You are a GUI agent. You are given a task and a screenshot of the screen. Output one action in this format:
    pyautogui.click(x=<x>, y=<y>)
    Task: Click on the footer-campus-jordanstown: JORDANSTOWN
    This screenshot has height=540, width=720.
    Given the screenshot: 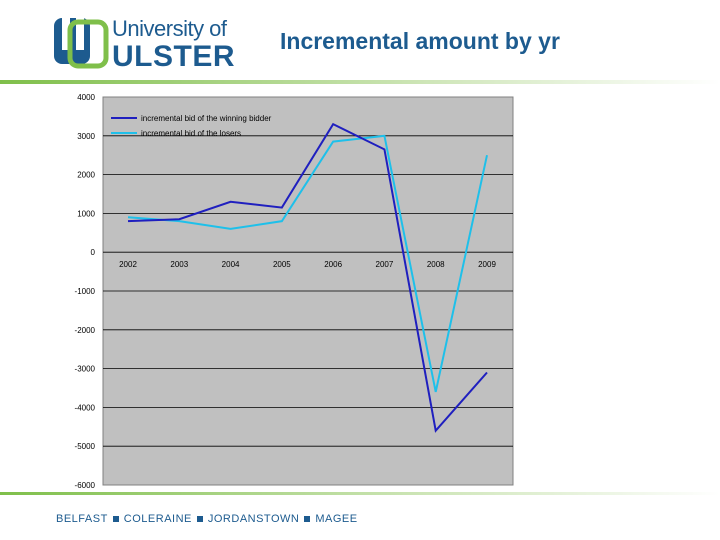 What is the action you would take?
    pyautogui.click(x=253, y=519)
    